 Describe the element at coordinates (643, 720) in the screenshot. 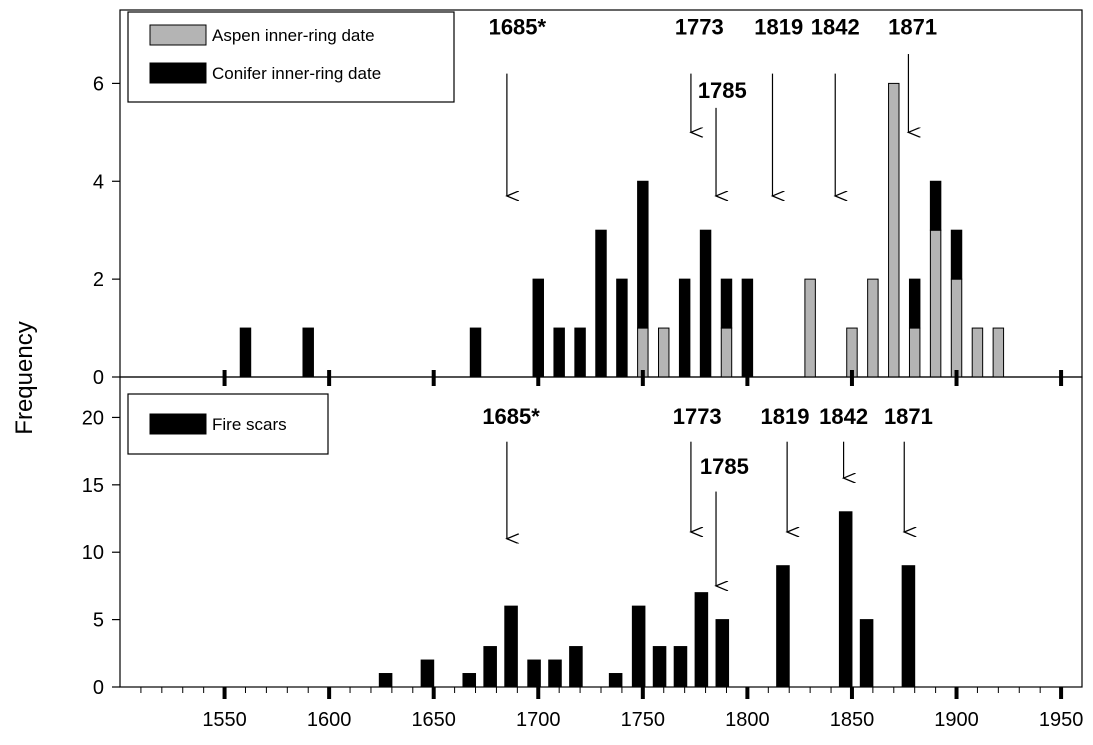

I see `x-tick-label: 1750` at that location.